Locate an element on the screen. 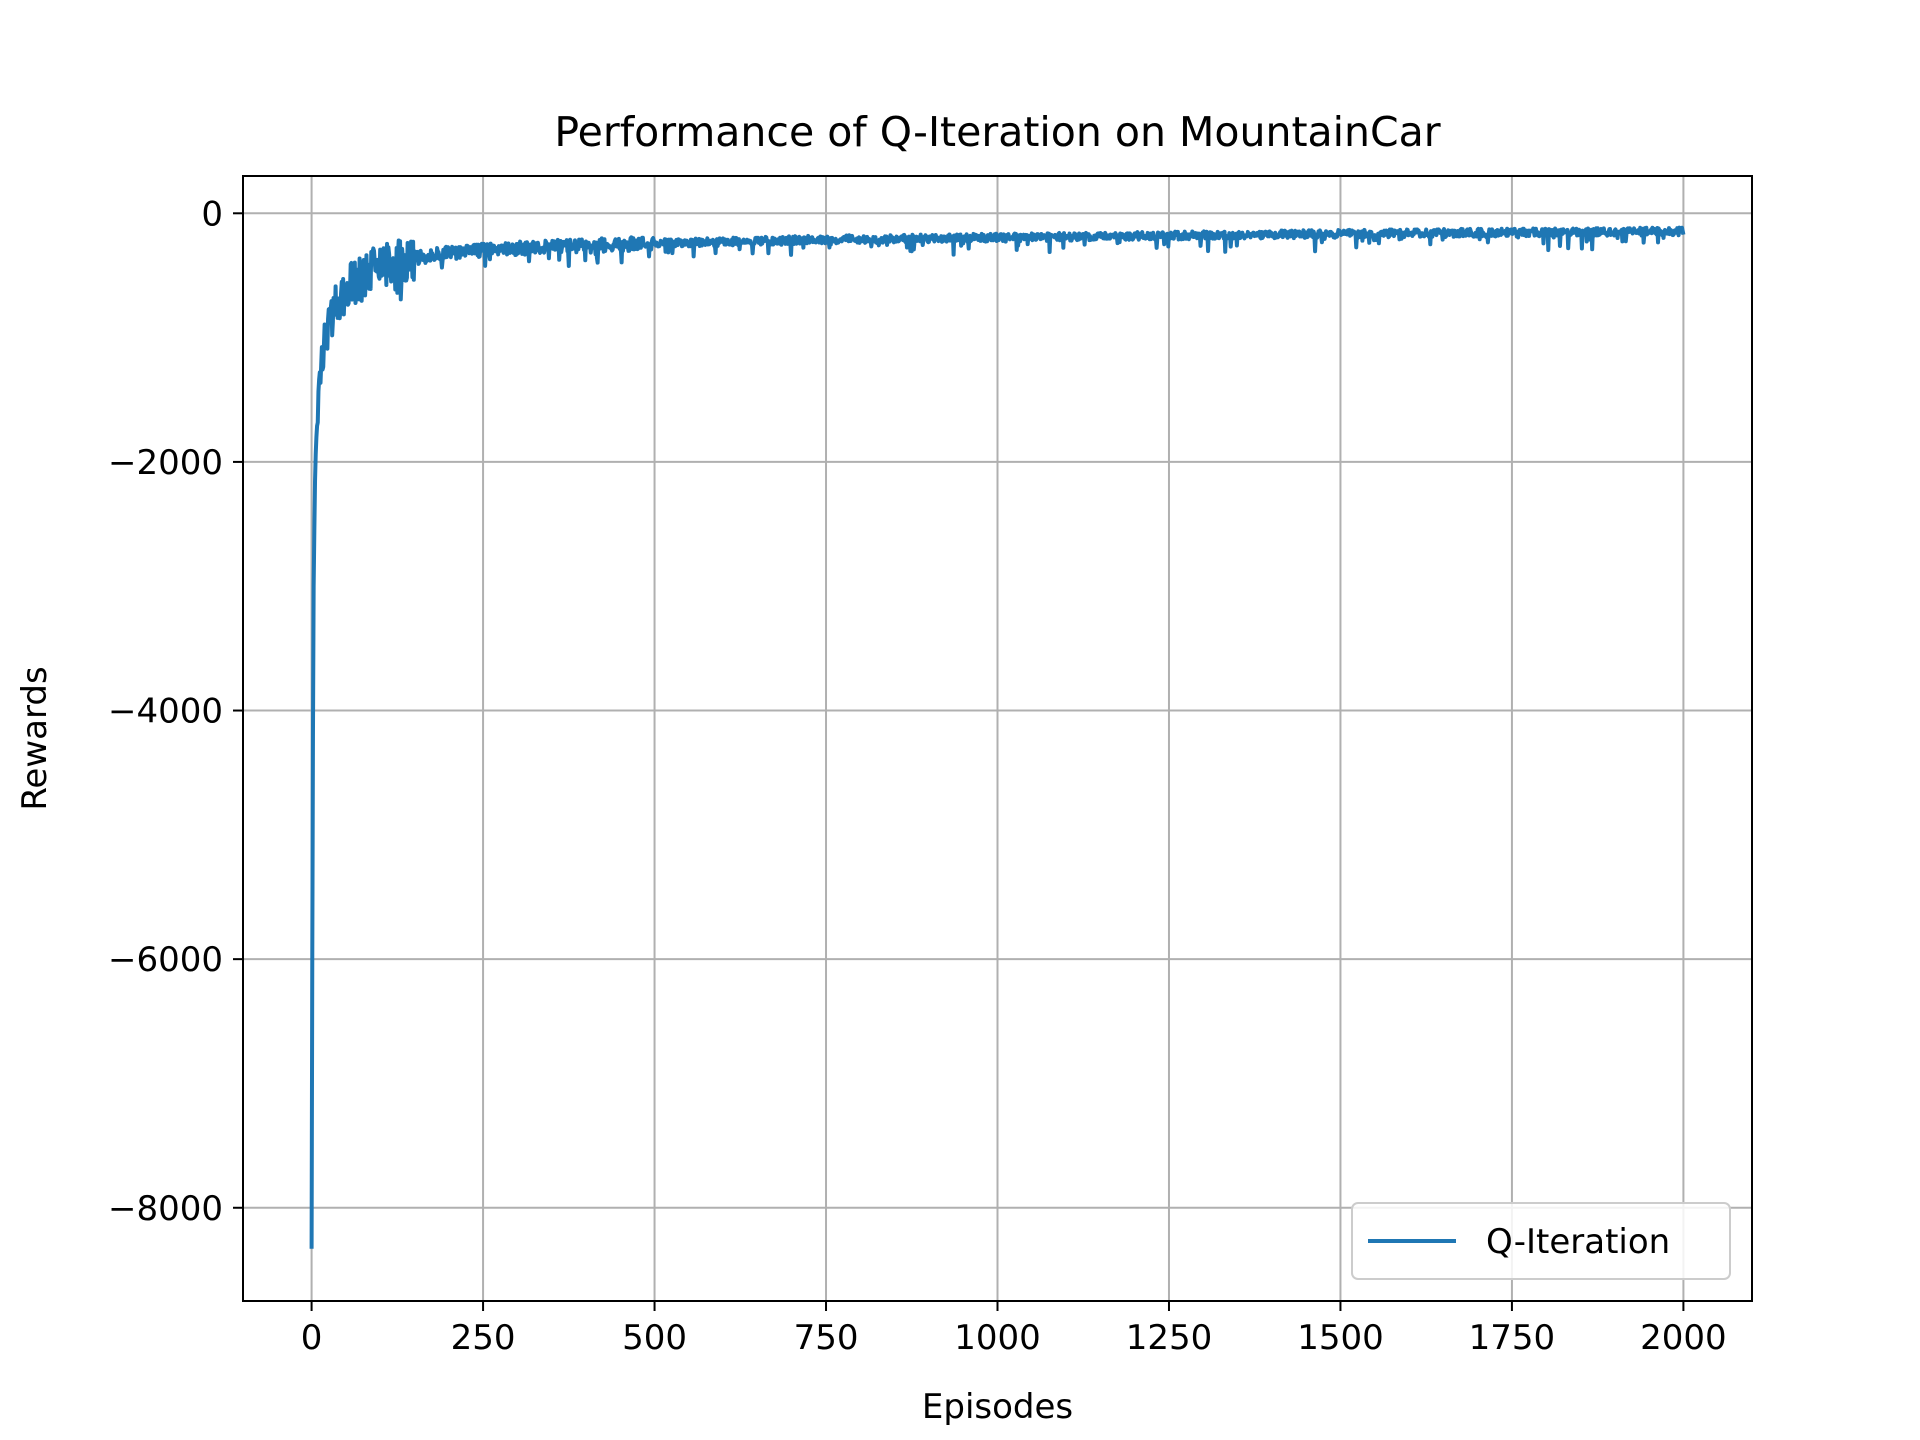 This screenshot has width=1920, height=1440. x-tick-label: 1500 is located at coordinates (1340, 1338).